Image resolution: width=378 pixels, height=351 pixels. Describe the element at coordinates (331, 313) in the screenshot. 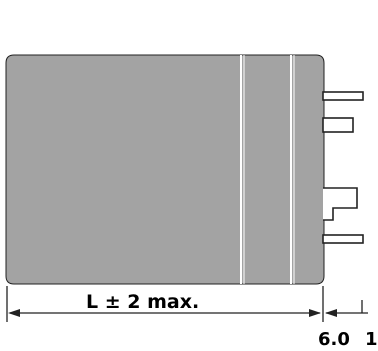

I see `arrow-lead` at that location.